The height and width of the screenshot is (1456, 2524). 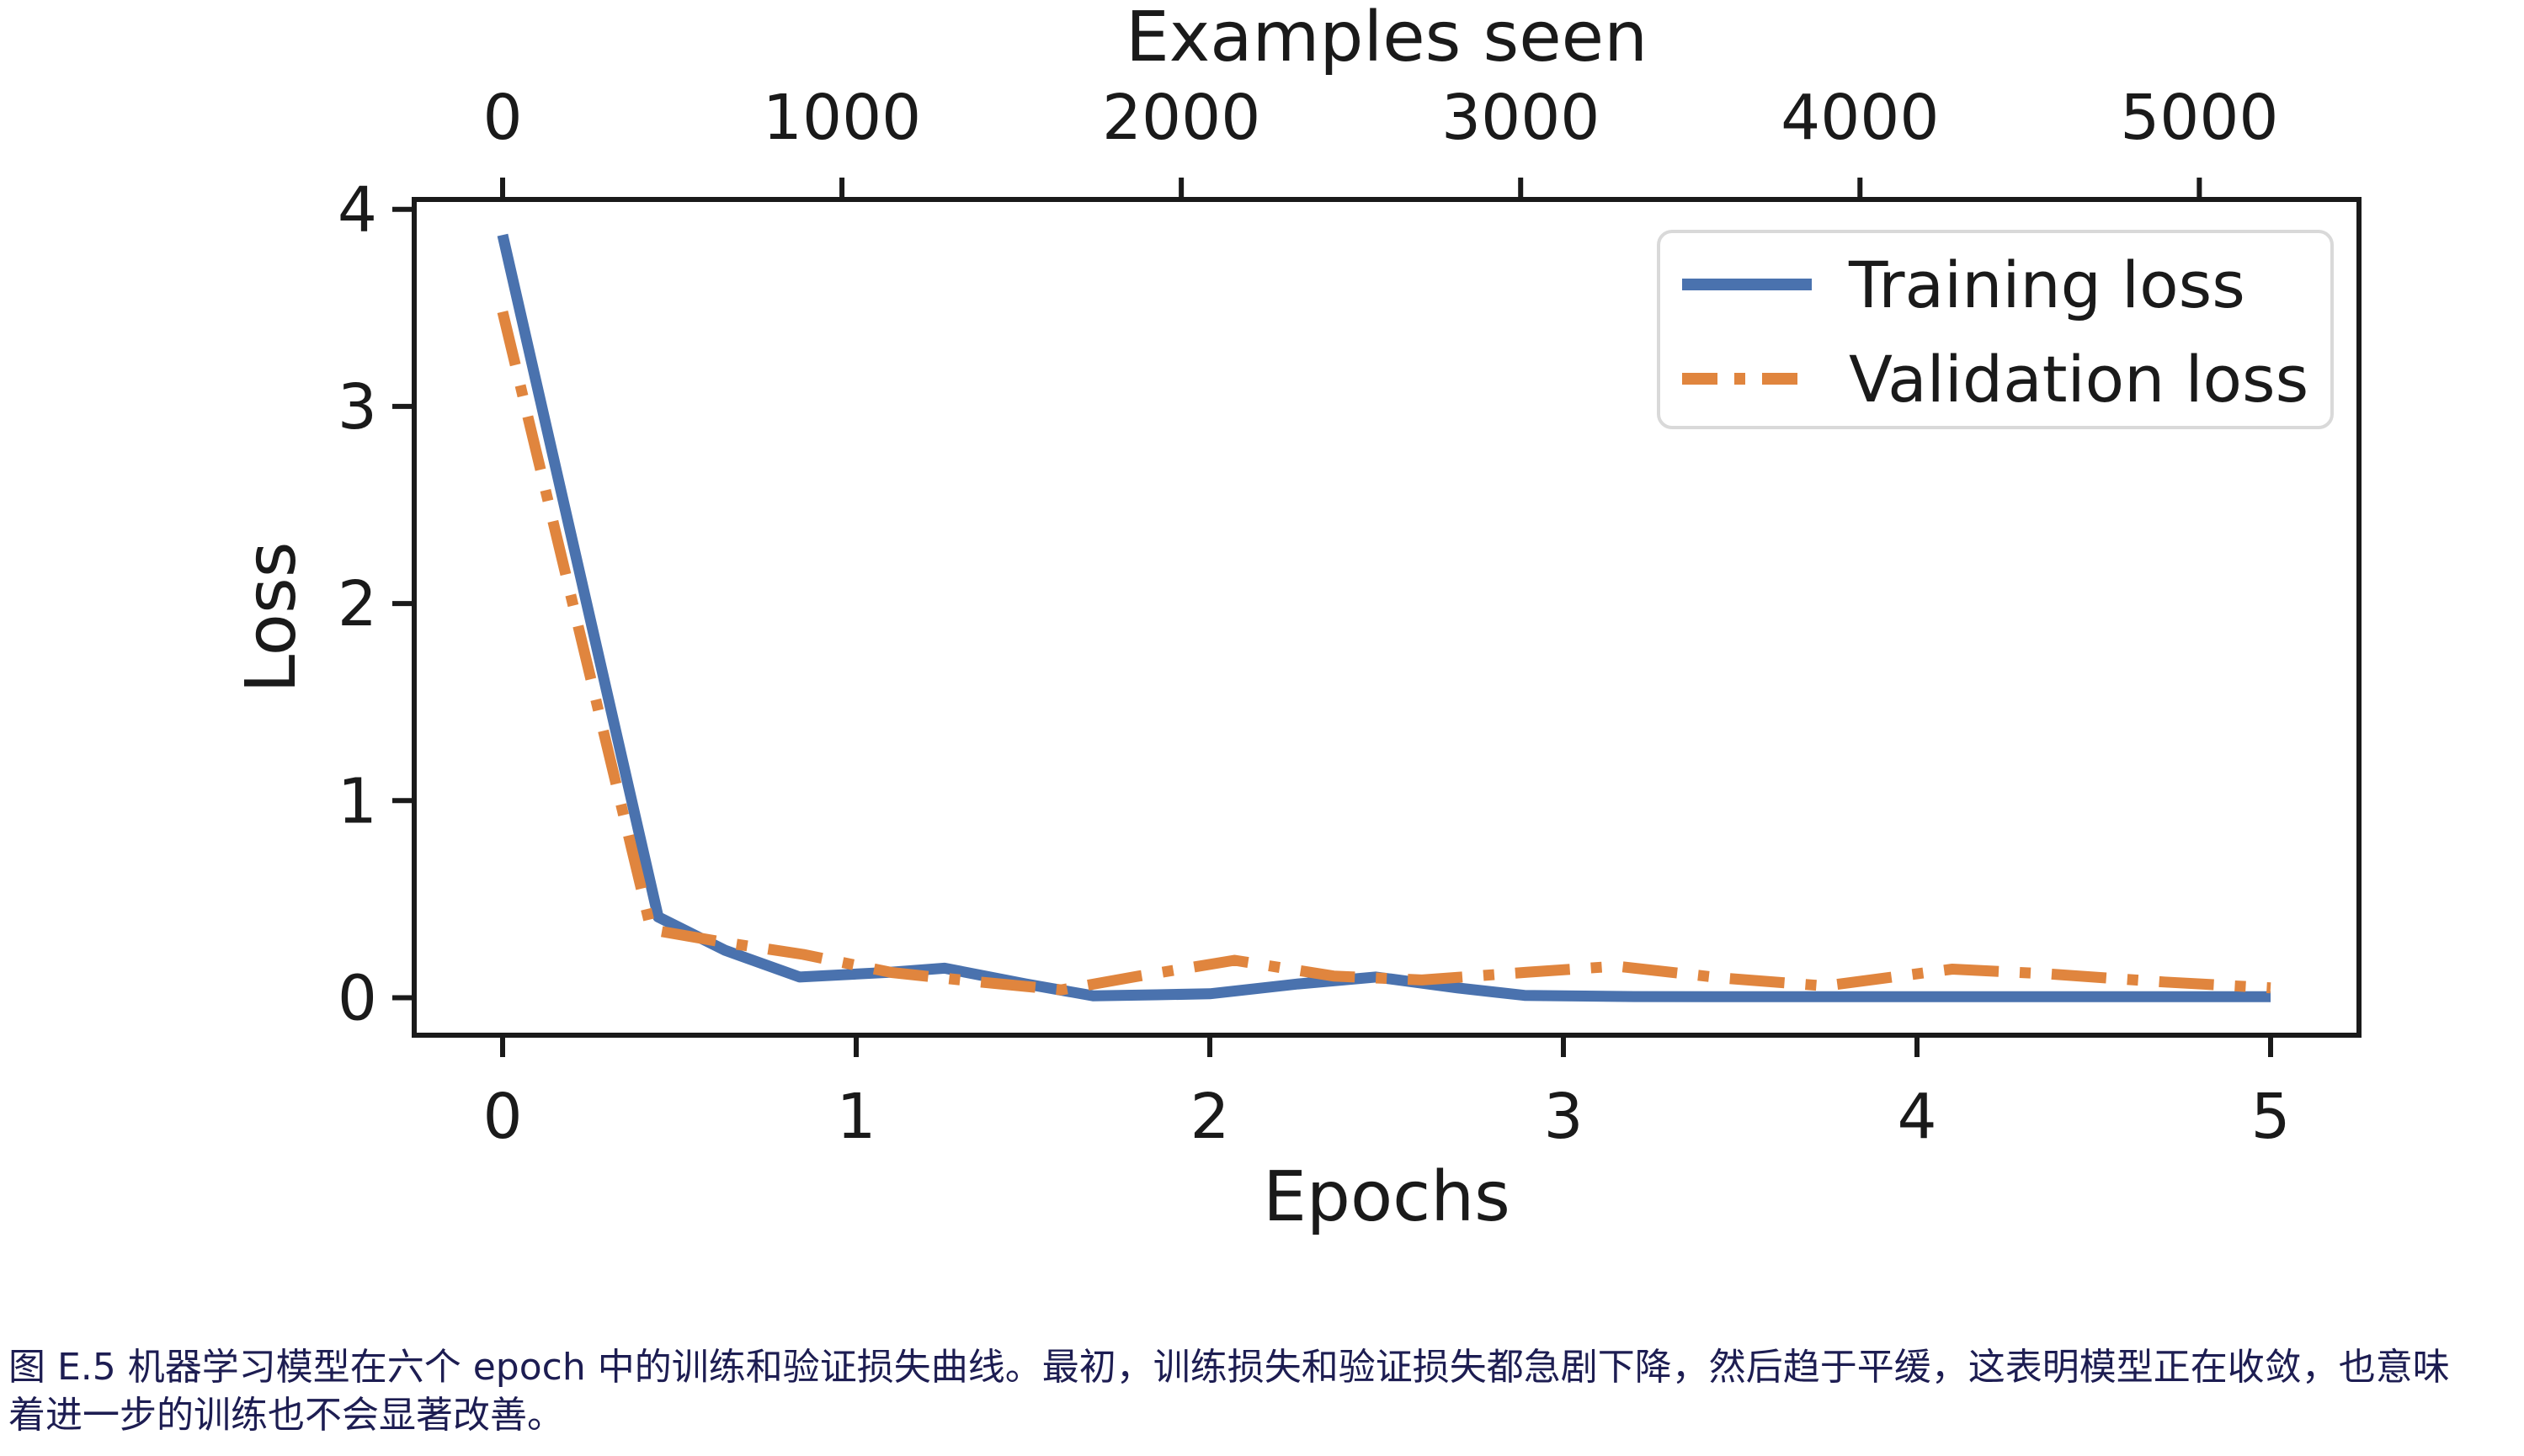 I want to click on top-axis-title: Examples seen, so click(x=1387, y=38).